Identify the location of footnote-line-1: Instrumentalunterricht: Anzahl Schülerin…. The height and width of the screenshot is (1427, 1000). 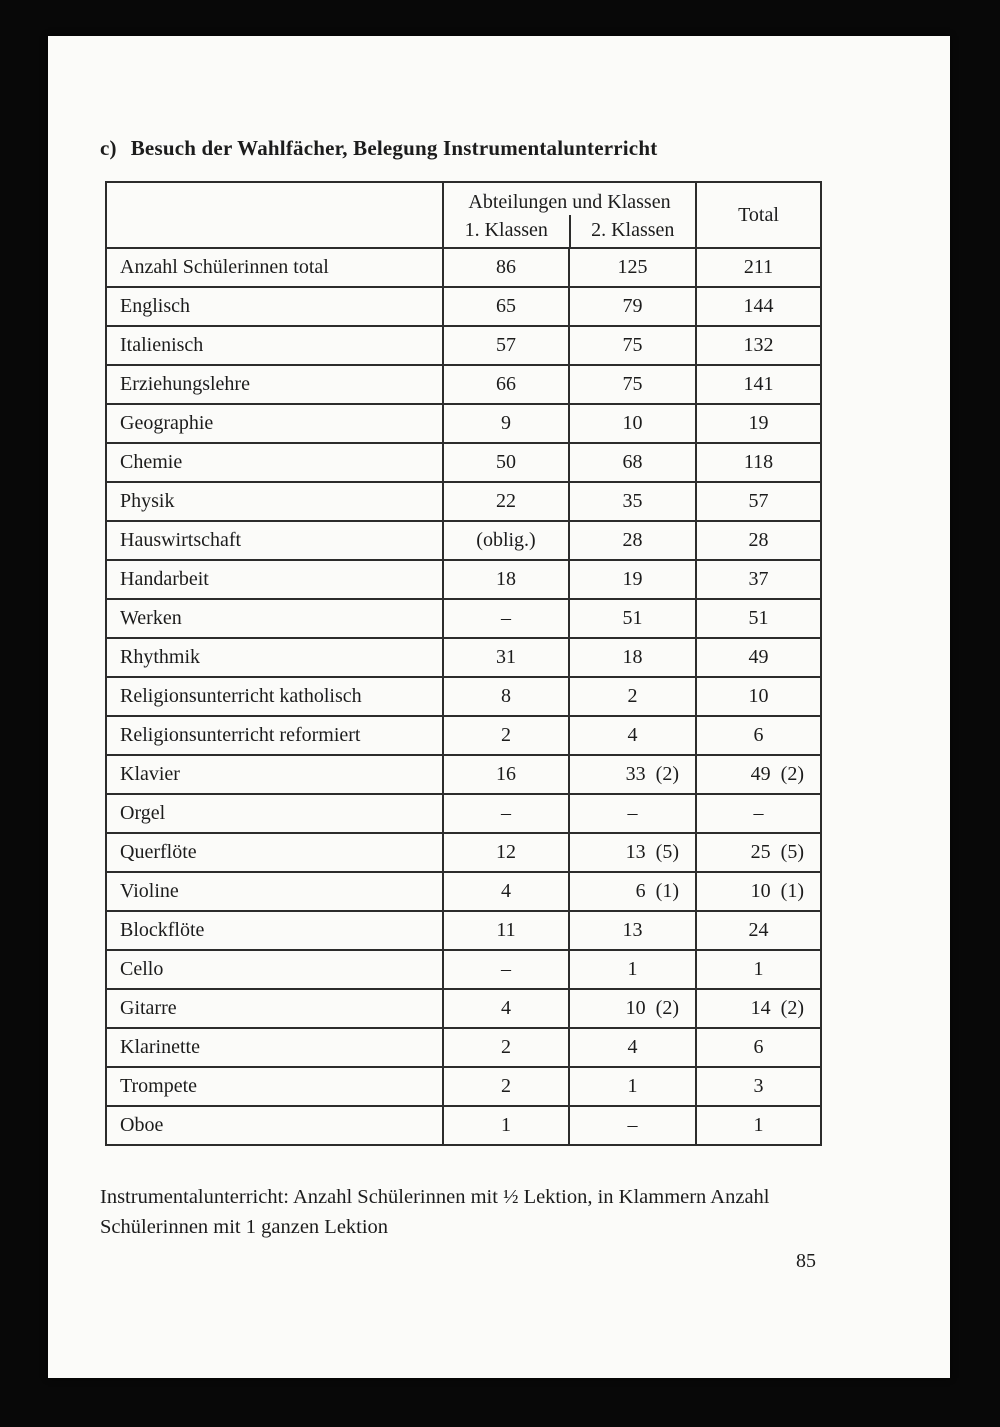
(435, 1197).